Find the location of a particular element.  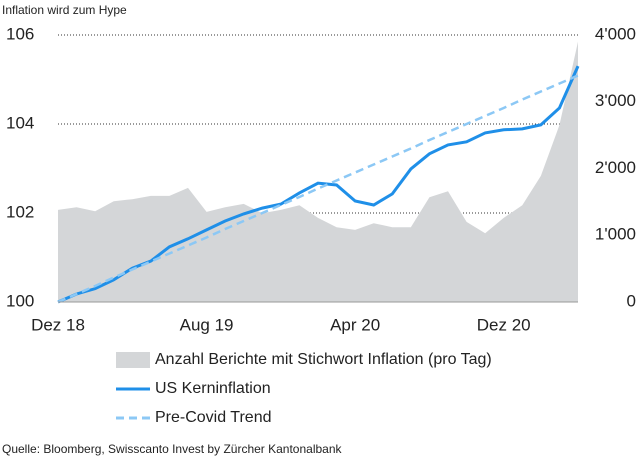

y2-tick-label: 1'000 is located at coordinates (615, 234).